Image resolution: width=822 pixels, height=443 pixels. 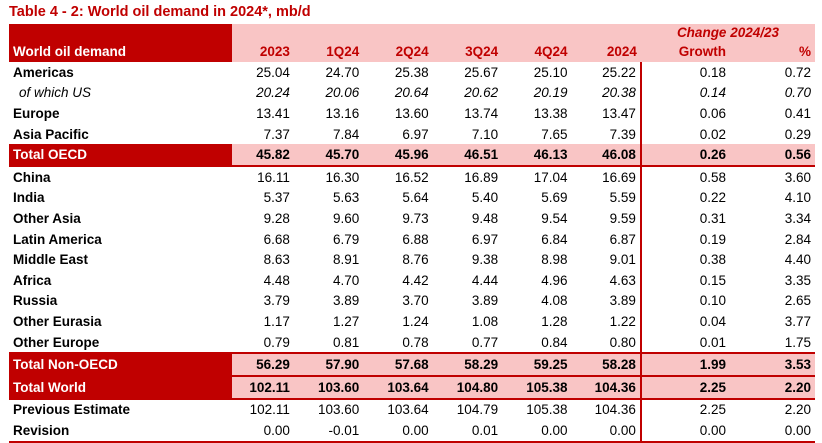 I want to click on cell: 4.48, so click(x=276, y=280).